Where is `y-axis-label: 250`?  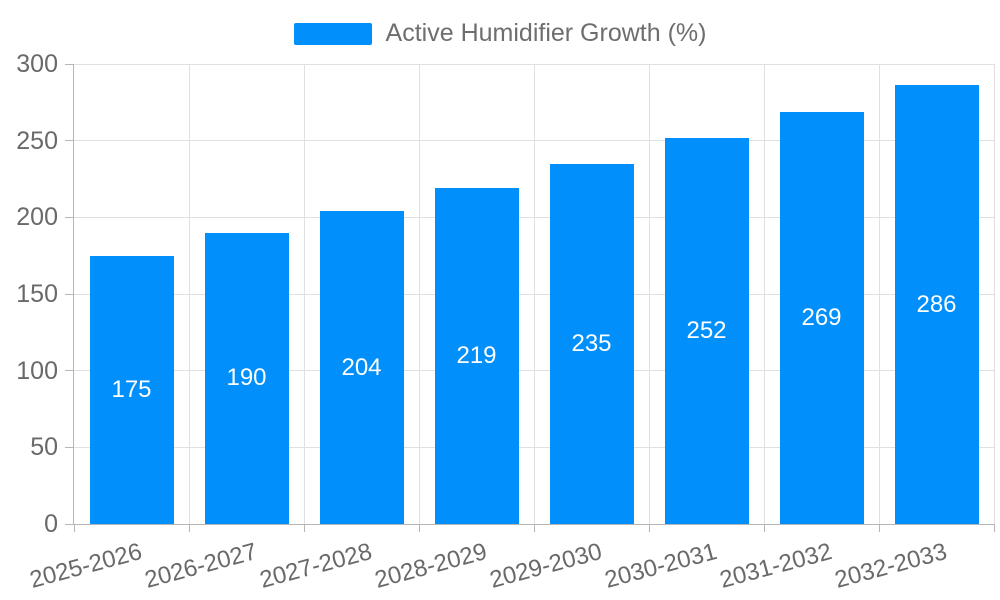
y-axis-label: 250 is located at coordinates (37, 140).